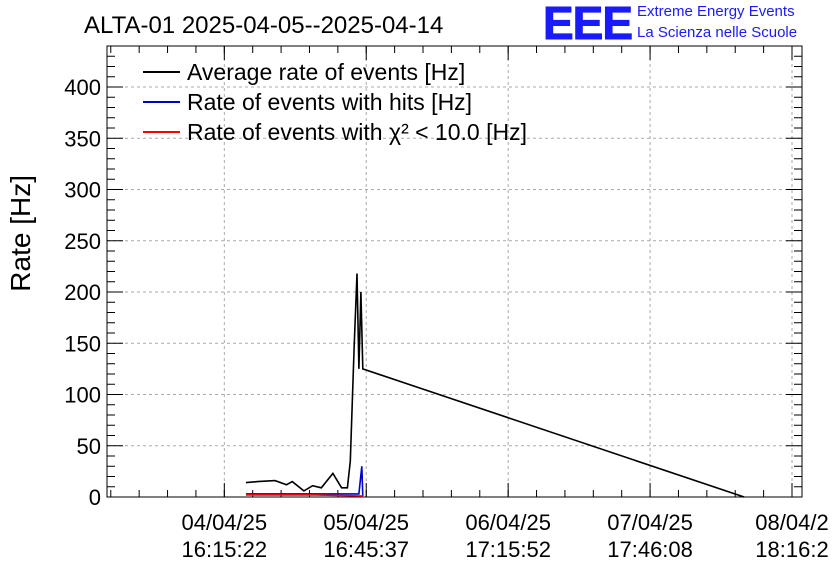 This screenshot has height=572, width=836. What do you see at coordinates (508, 522) in the screenshot?
I see `x-tick-label-date: 06/04/25` at bounding box center [508, 522].